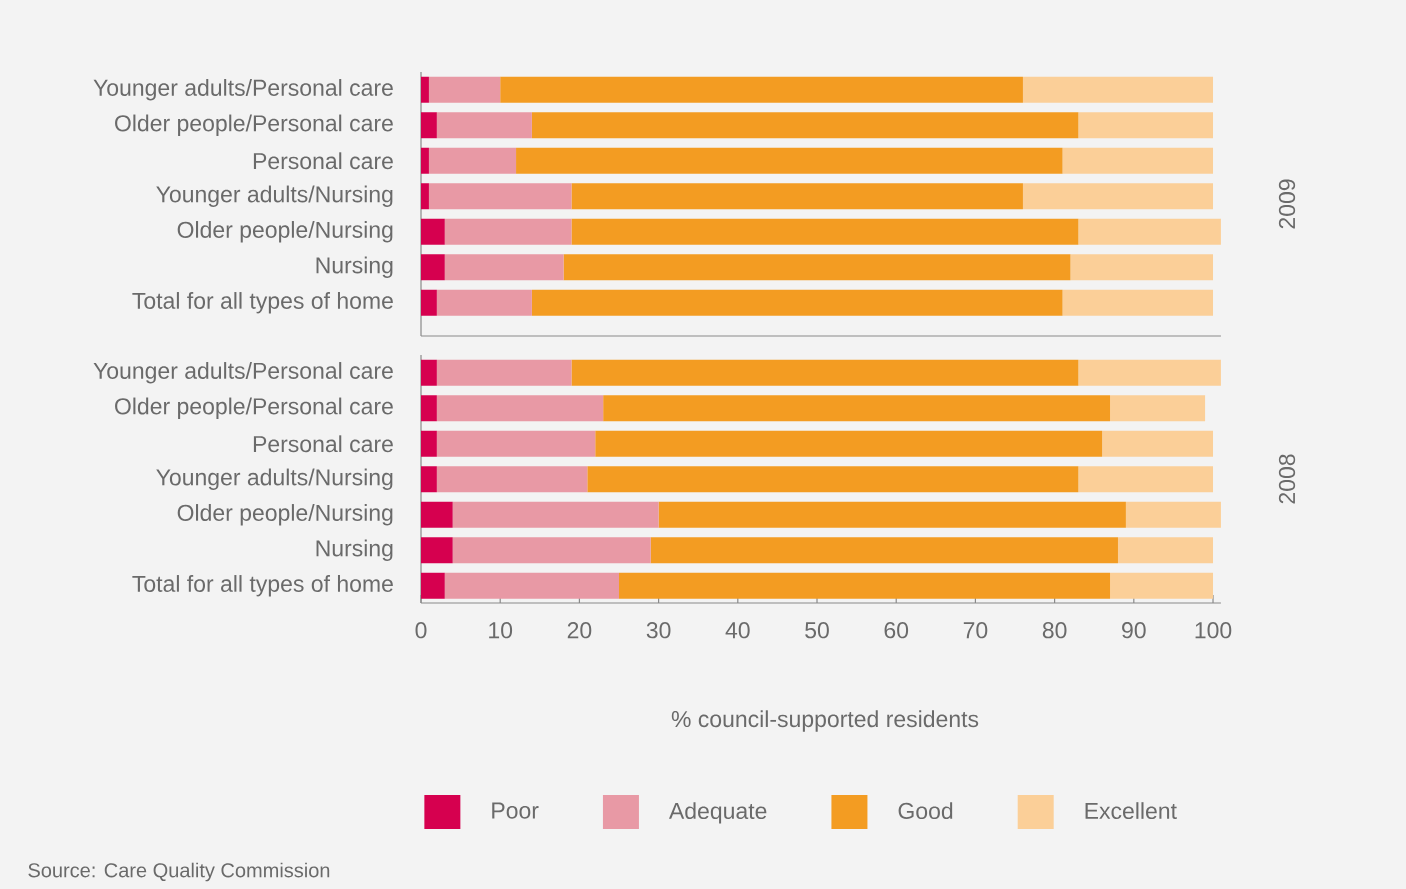 This screenshot has height=889, width=1406. Describe the element at coordinates (1287, 204) in the screenshot. I see `y2-axis-title: 2009` at that location.